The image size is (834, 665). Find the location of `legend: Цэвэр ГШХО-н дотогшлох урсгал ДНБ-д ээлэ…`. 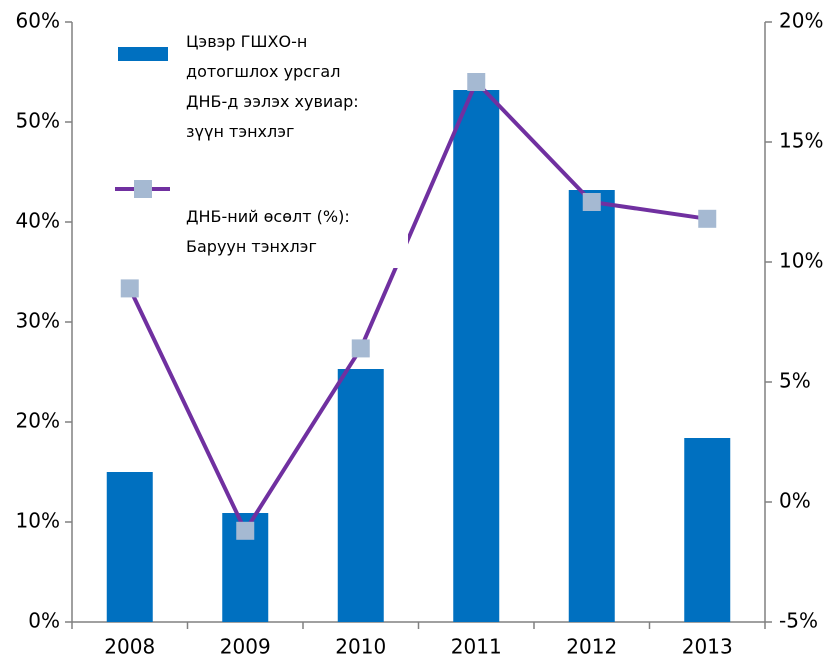

legend: Цэвэр ГШХО-н дотогшлох урсгал ДНБ-д ээлэ… is located at coordinates (258, 147).